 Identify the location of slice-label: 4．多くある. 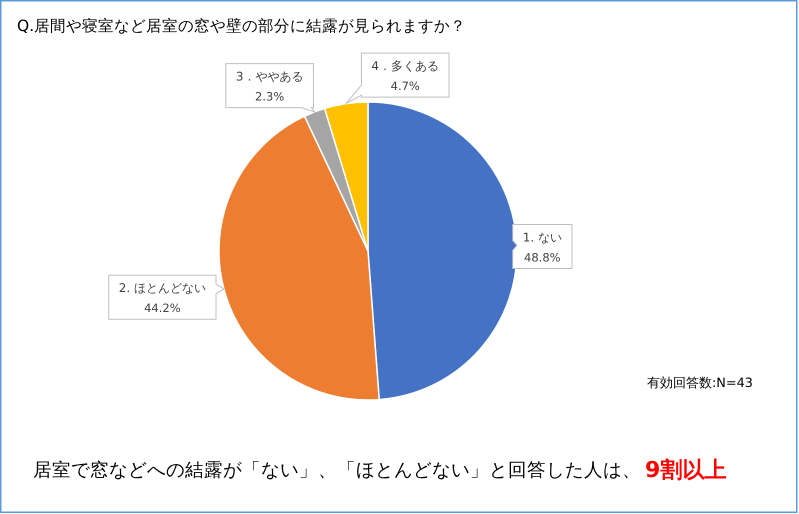
(405, 66).